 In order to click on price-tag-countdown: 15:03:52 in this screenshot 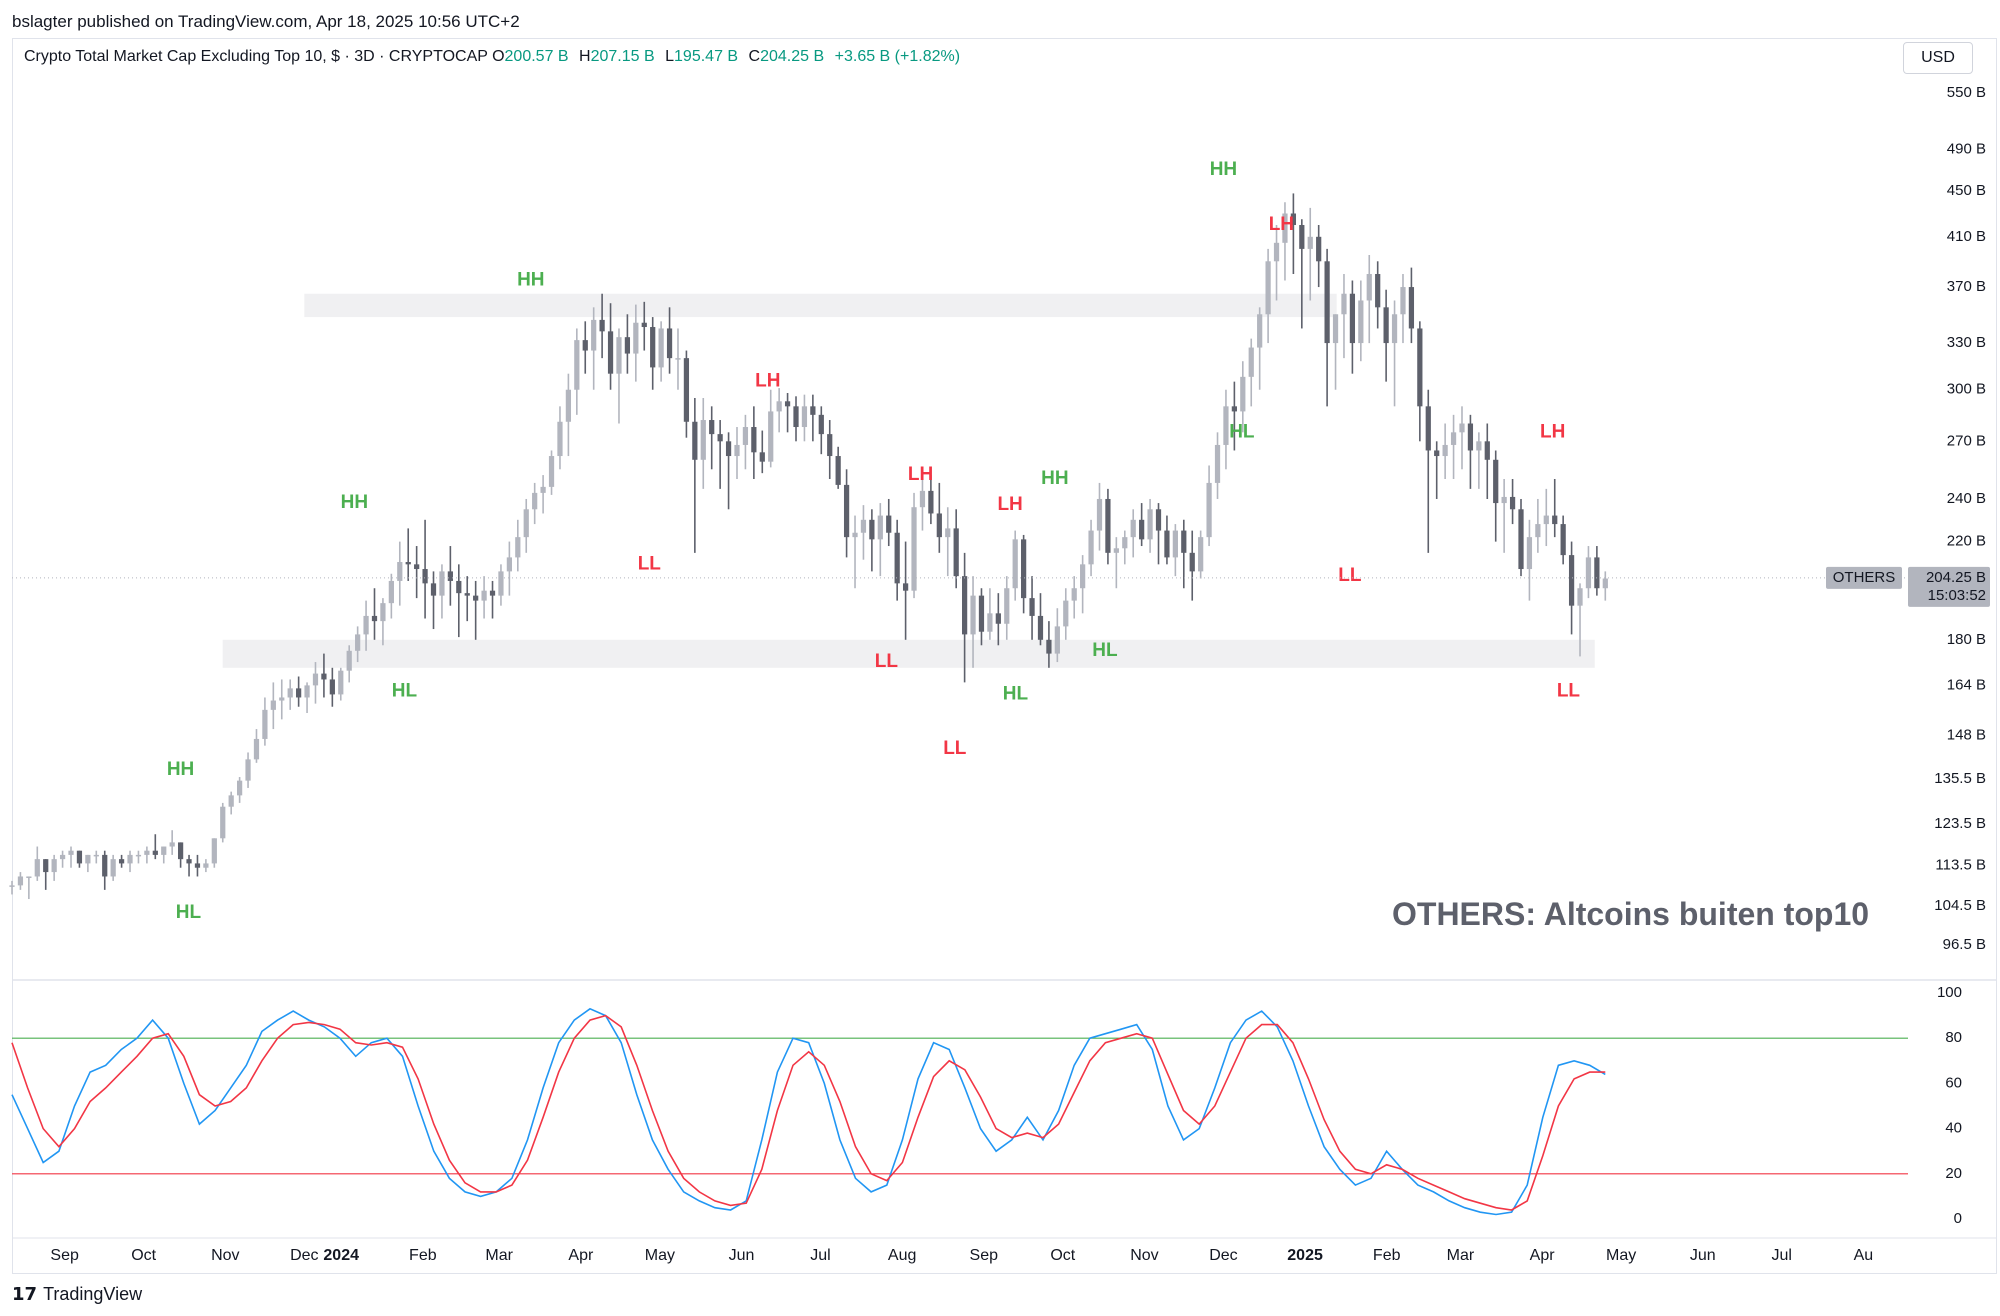, I will do `click(1957, 595)`.